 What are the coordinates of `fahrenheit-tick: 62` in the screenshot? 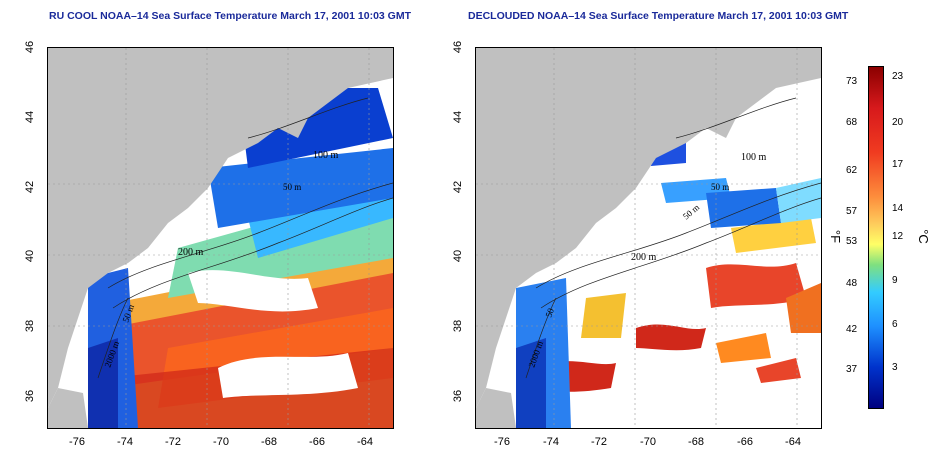 It's located at (852, 170).